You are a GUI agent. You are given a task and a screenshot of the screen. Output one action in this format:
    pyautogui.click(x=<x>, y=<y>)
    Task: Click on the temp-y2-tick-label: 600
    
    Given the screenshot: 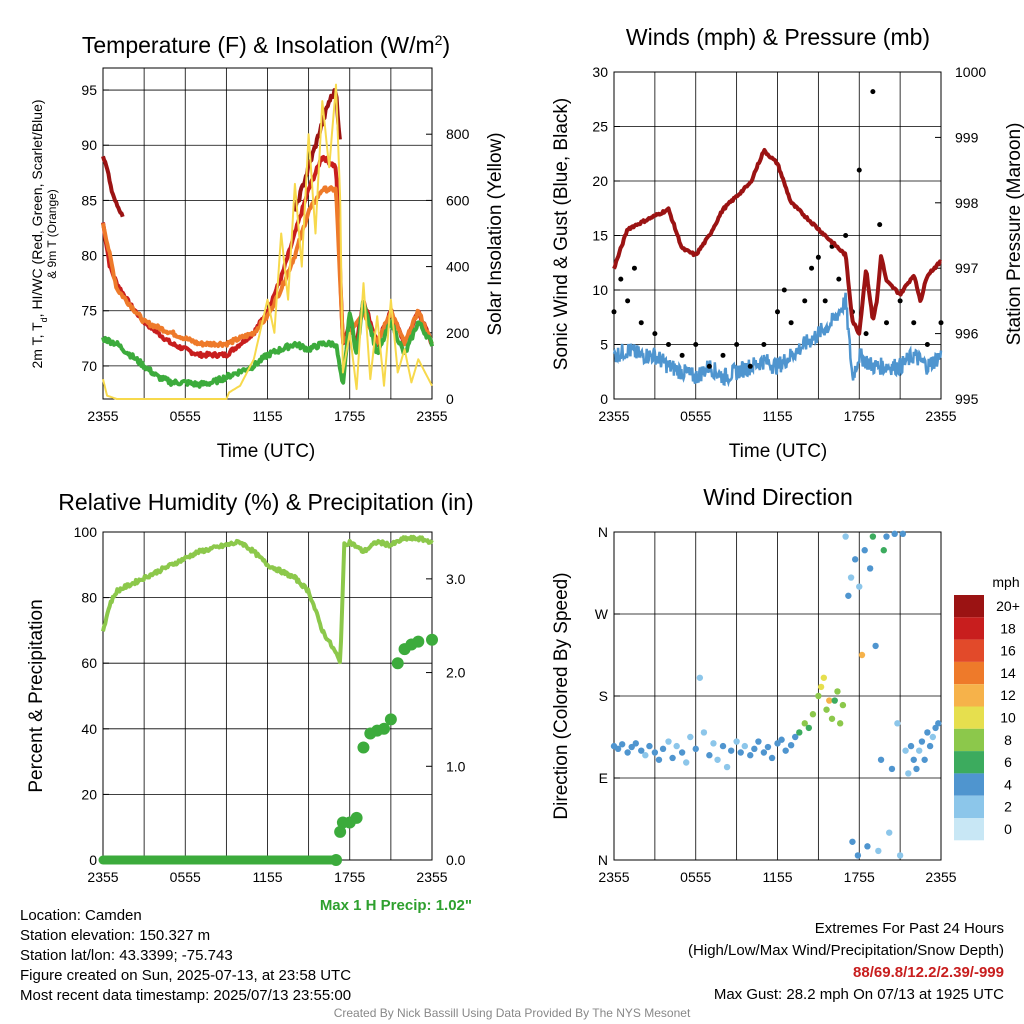 What is the action you would take?
    pyautogui.click(x=458, y=200)
    